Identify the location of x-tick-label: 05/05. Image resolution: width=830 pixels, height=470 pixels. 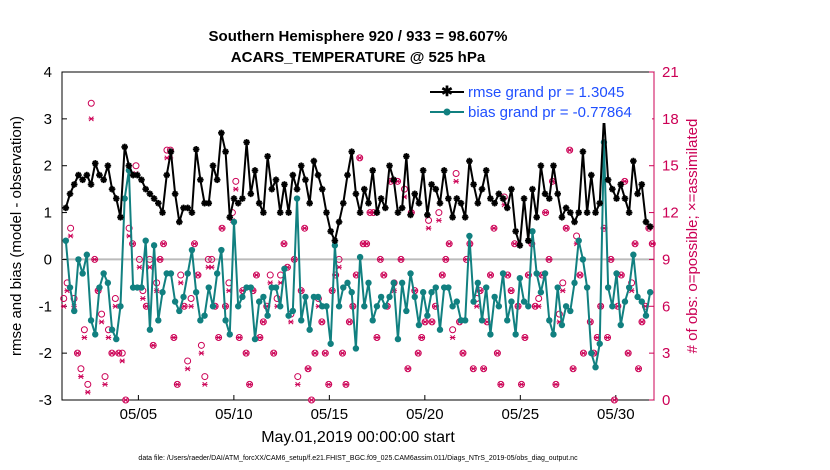
(139, 414).